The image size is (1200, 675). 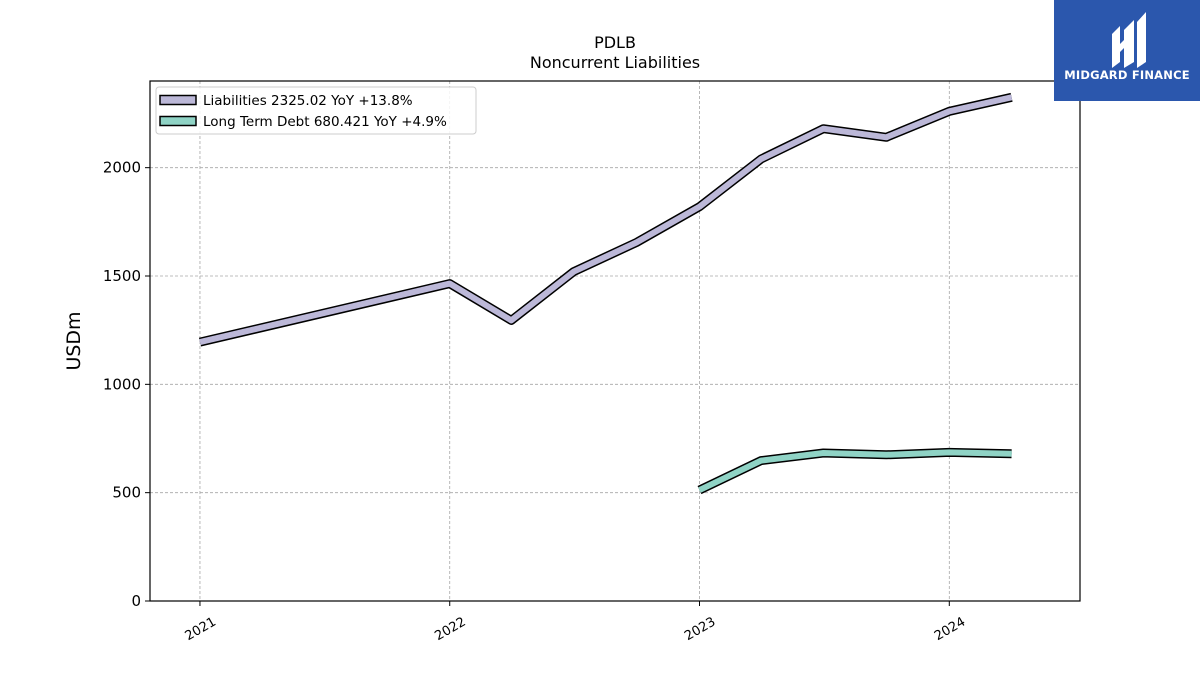 I want to click on y-tick-label: 500, so click(x=126, y=493).